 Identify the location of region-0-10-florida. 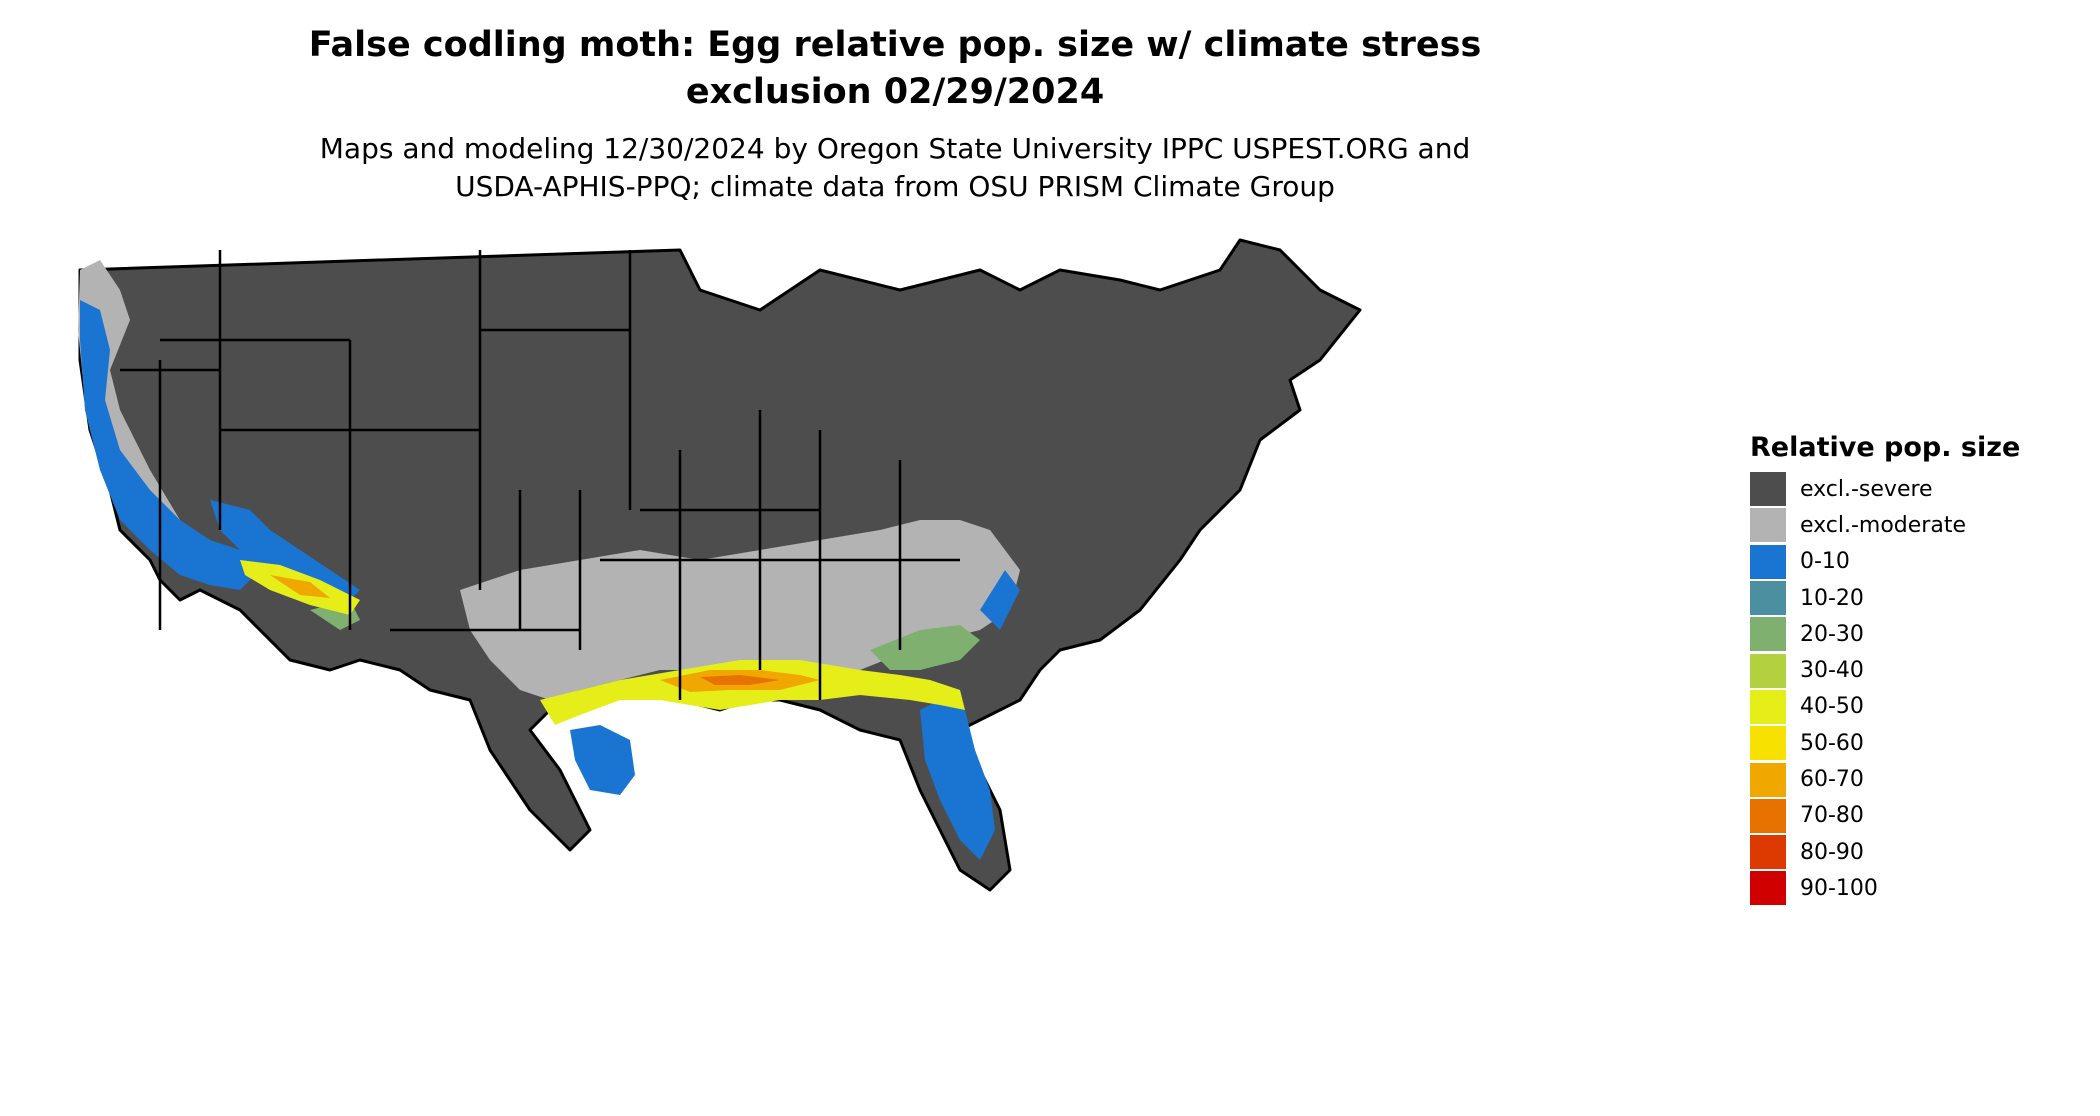
(957, 780).